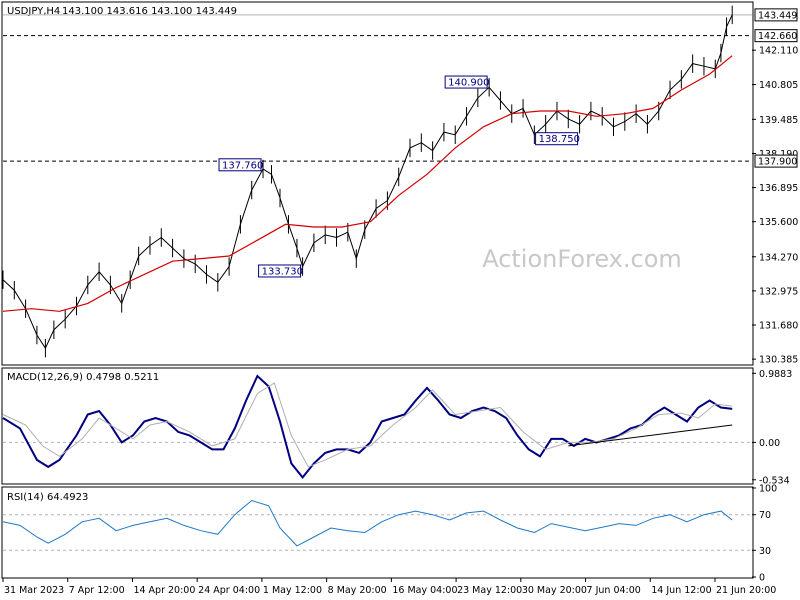 This screenshot has height=600, width=800. Describe the element at coordinates (554, 590) in the screenshot. I see `x-tick-label: 30 May 20:00` at that location.